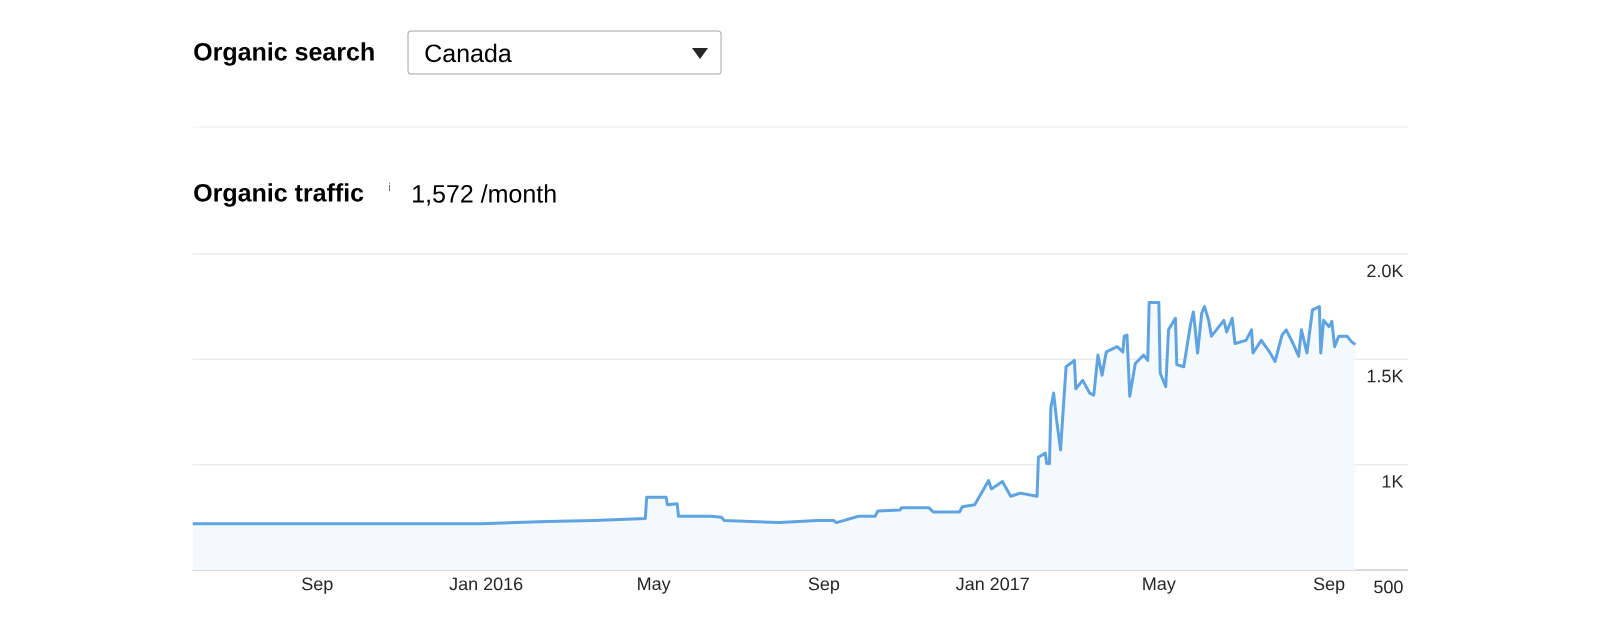 Image resolution: width=1600 pixels, height=641 pixels. I want to click on chart-title: Organic traffic, so click(279, 195).